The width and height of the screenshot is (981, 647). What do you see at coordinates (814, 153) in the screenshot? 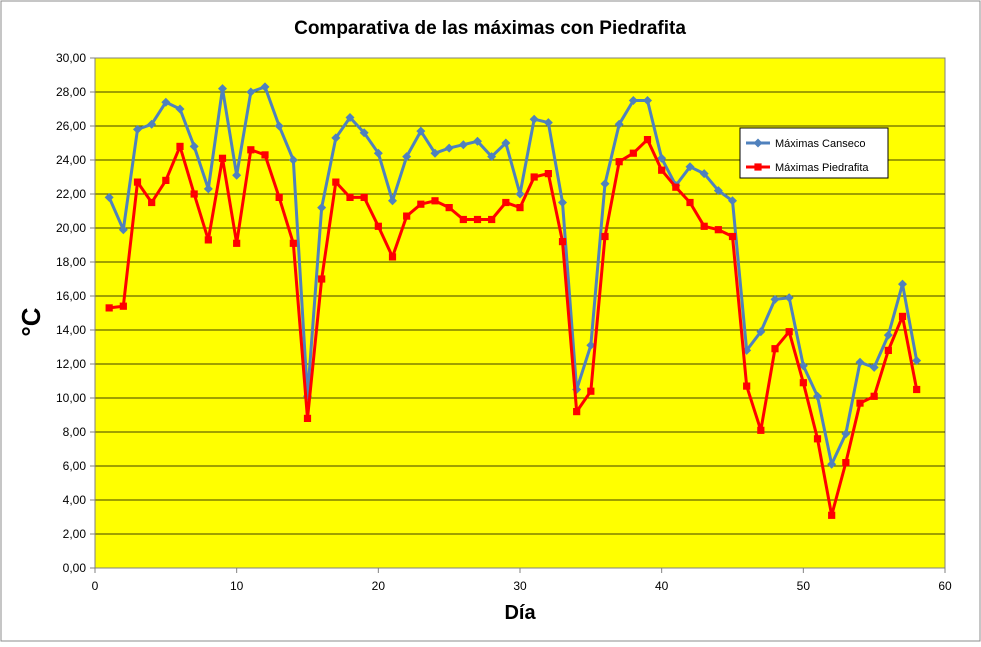
I see `legend-box` at bounding box center [814, 153].